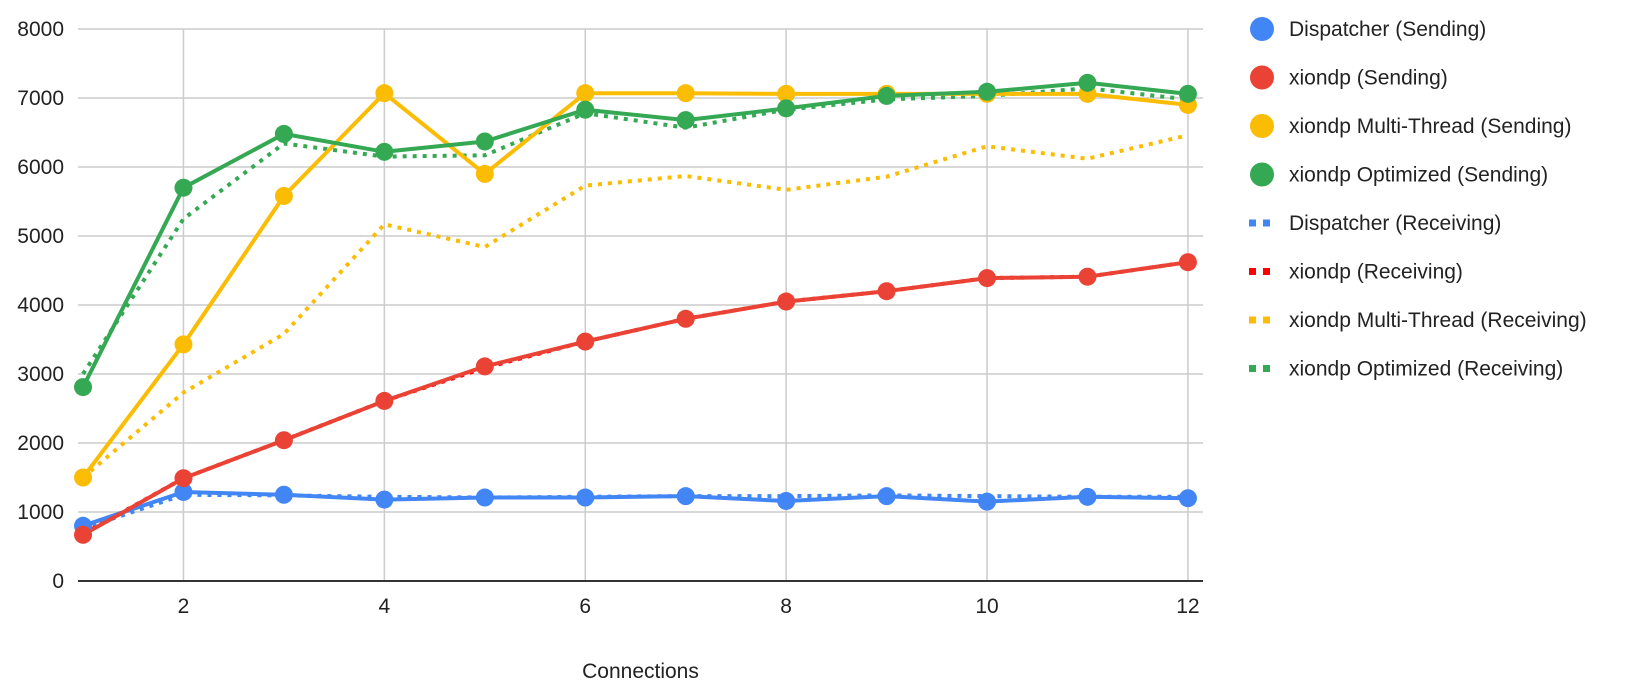  I want to click on x-tick-label: 8, so click(786, 606).